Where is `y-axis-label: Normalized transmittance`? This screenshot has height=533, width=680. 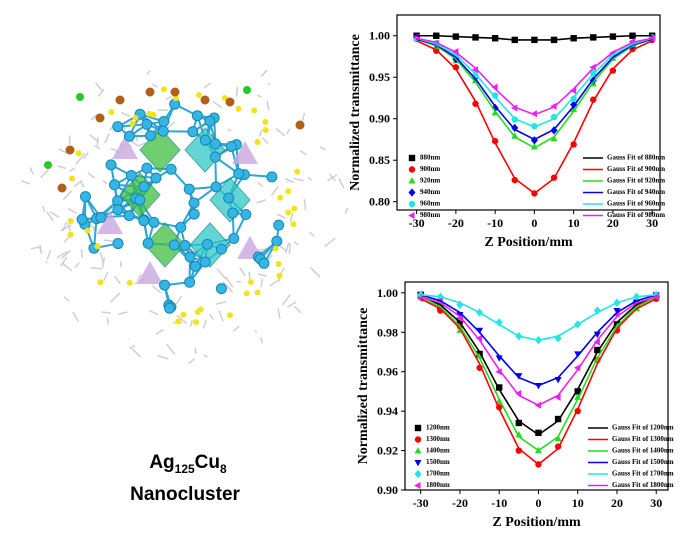
y-axis-label: Normalized transmittance is located at coordinates (363, 386).